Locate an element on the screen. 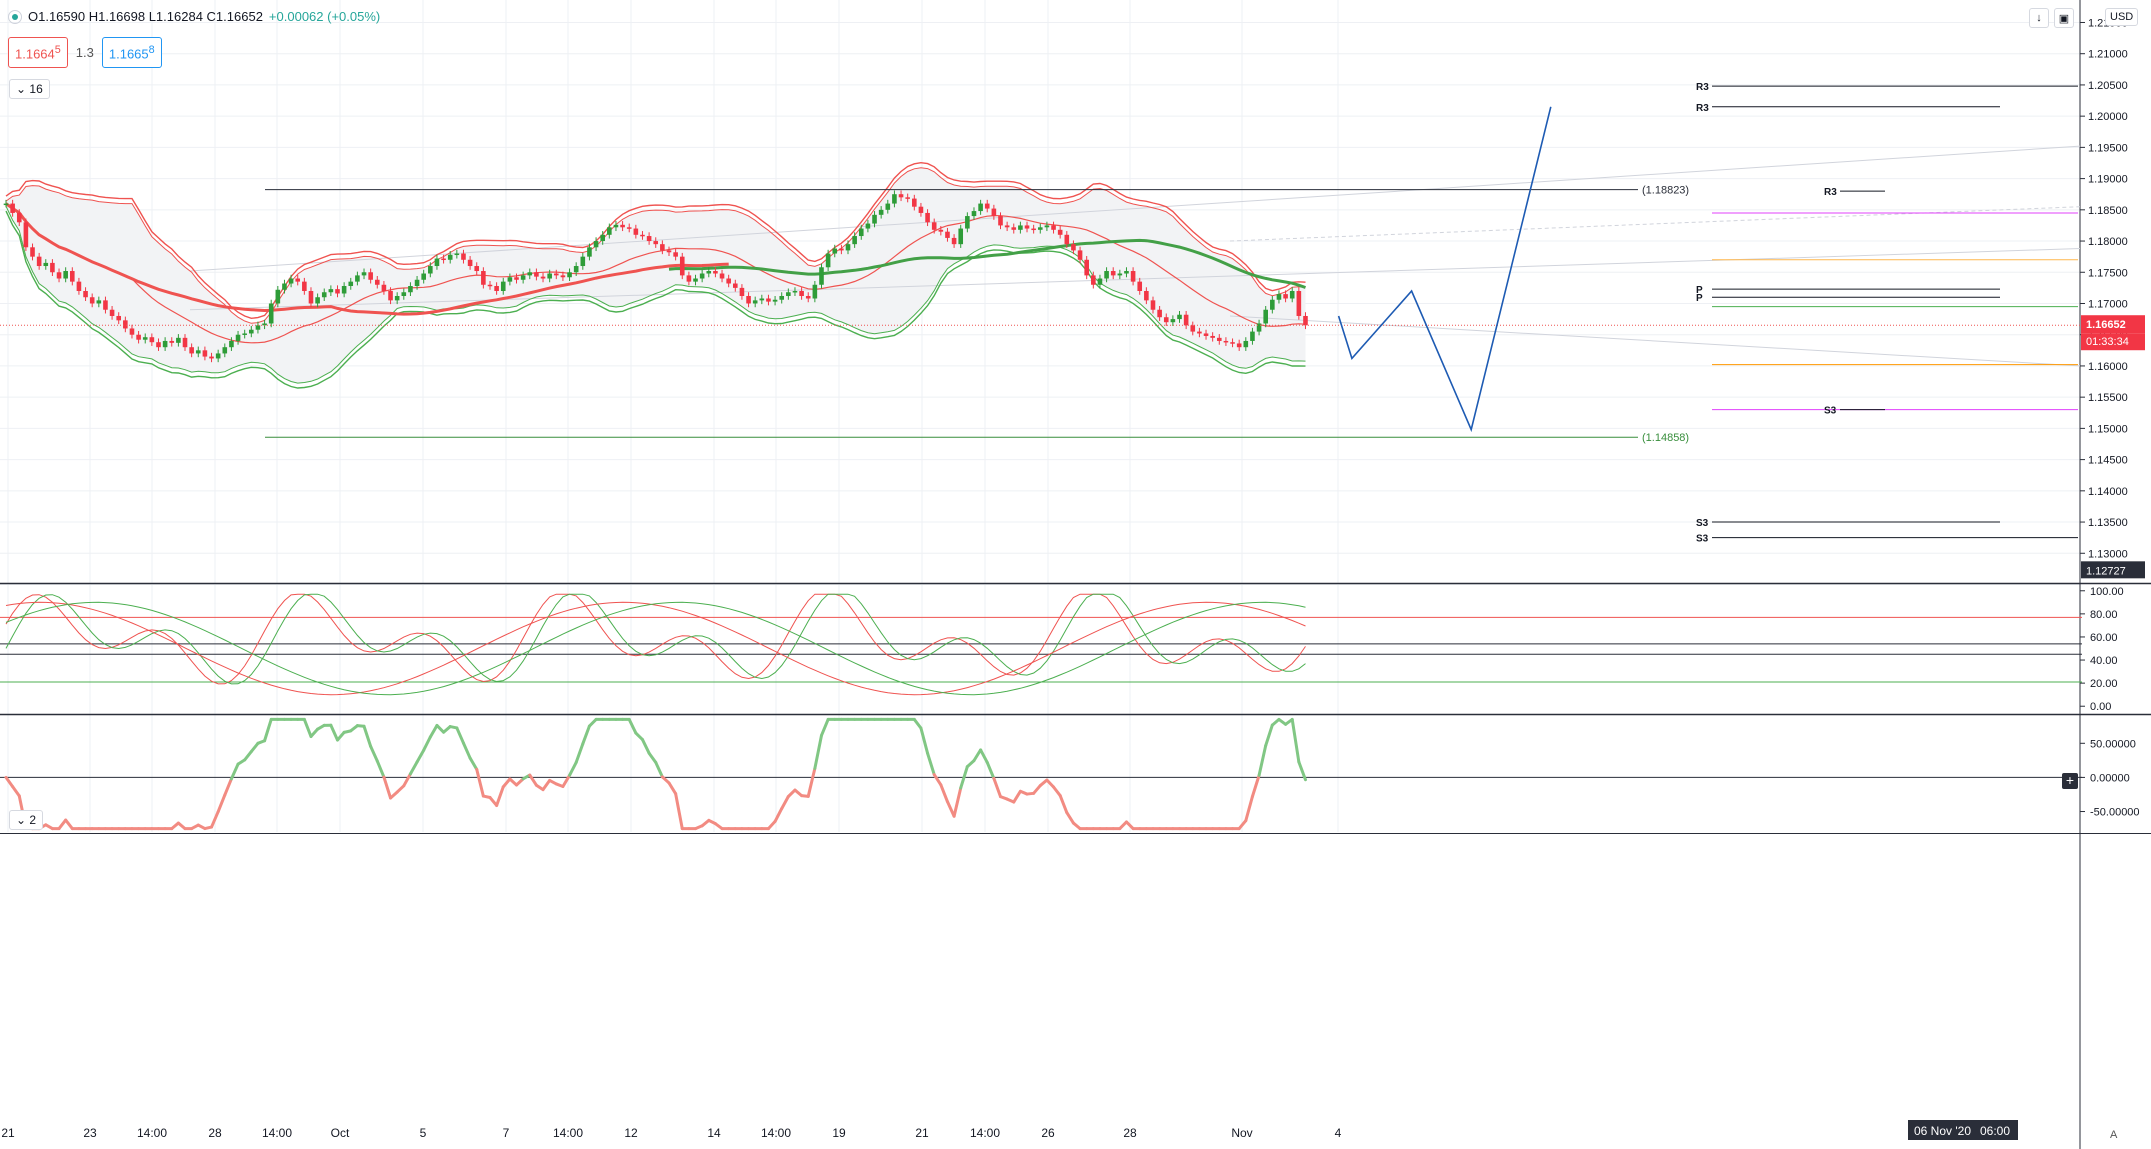  buy-button: 1.16658 is located at coordinates (131, 52).